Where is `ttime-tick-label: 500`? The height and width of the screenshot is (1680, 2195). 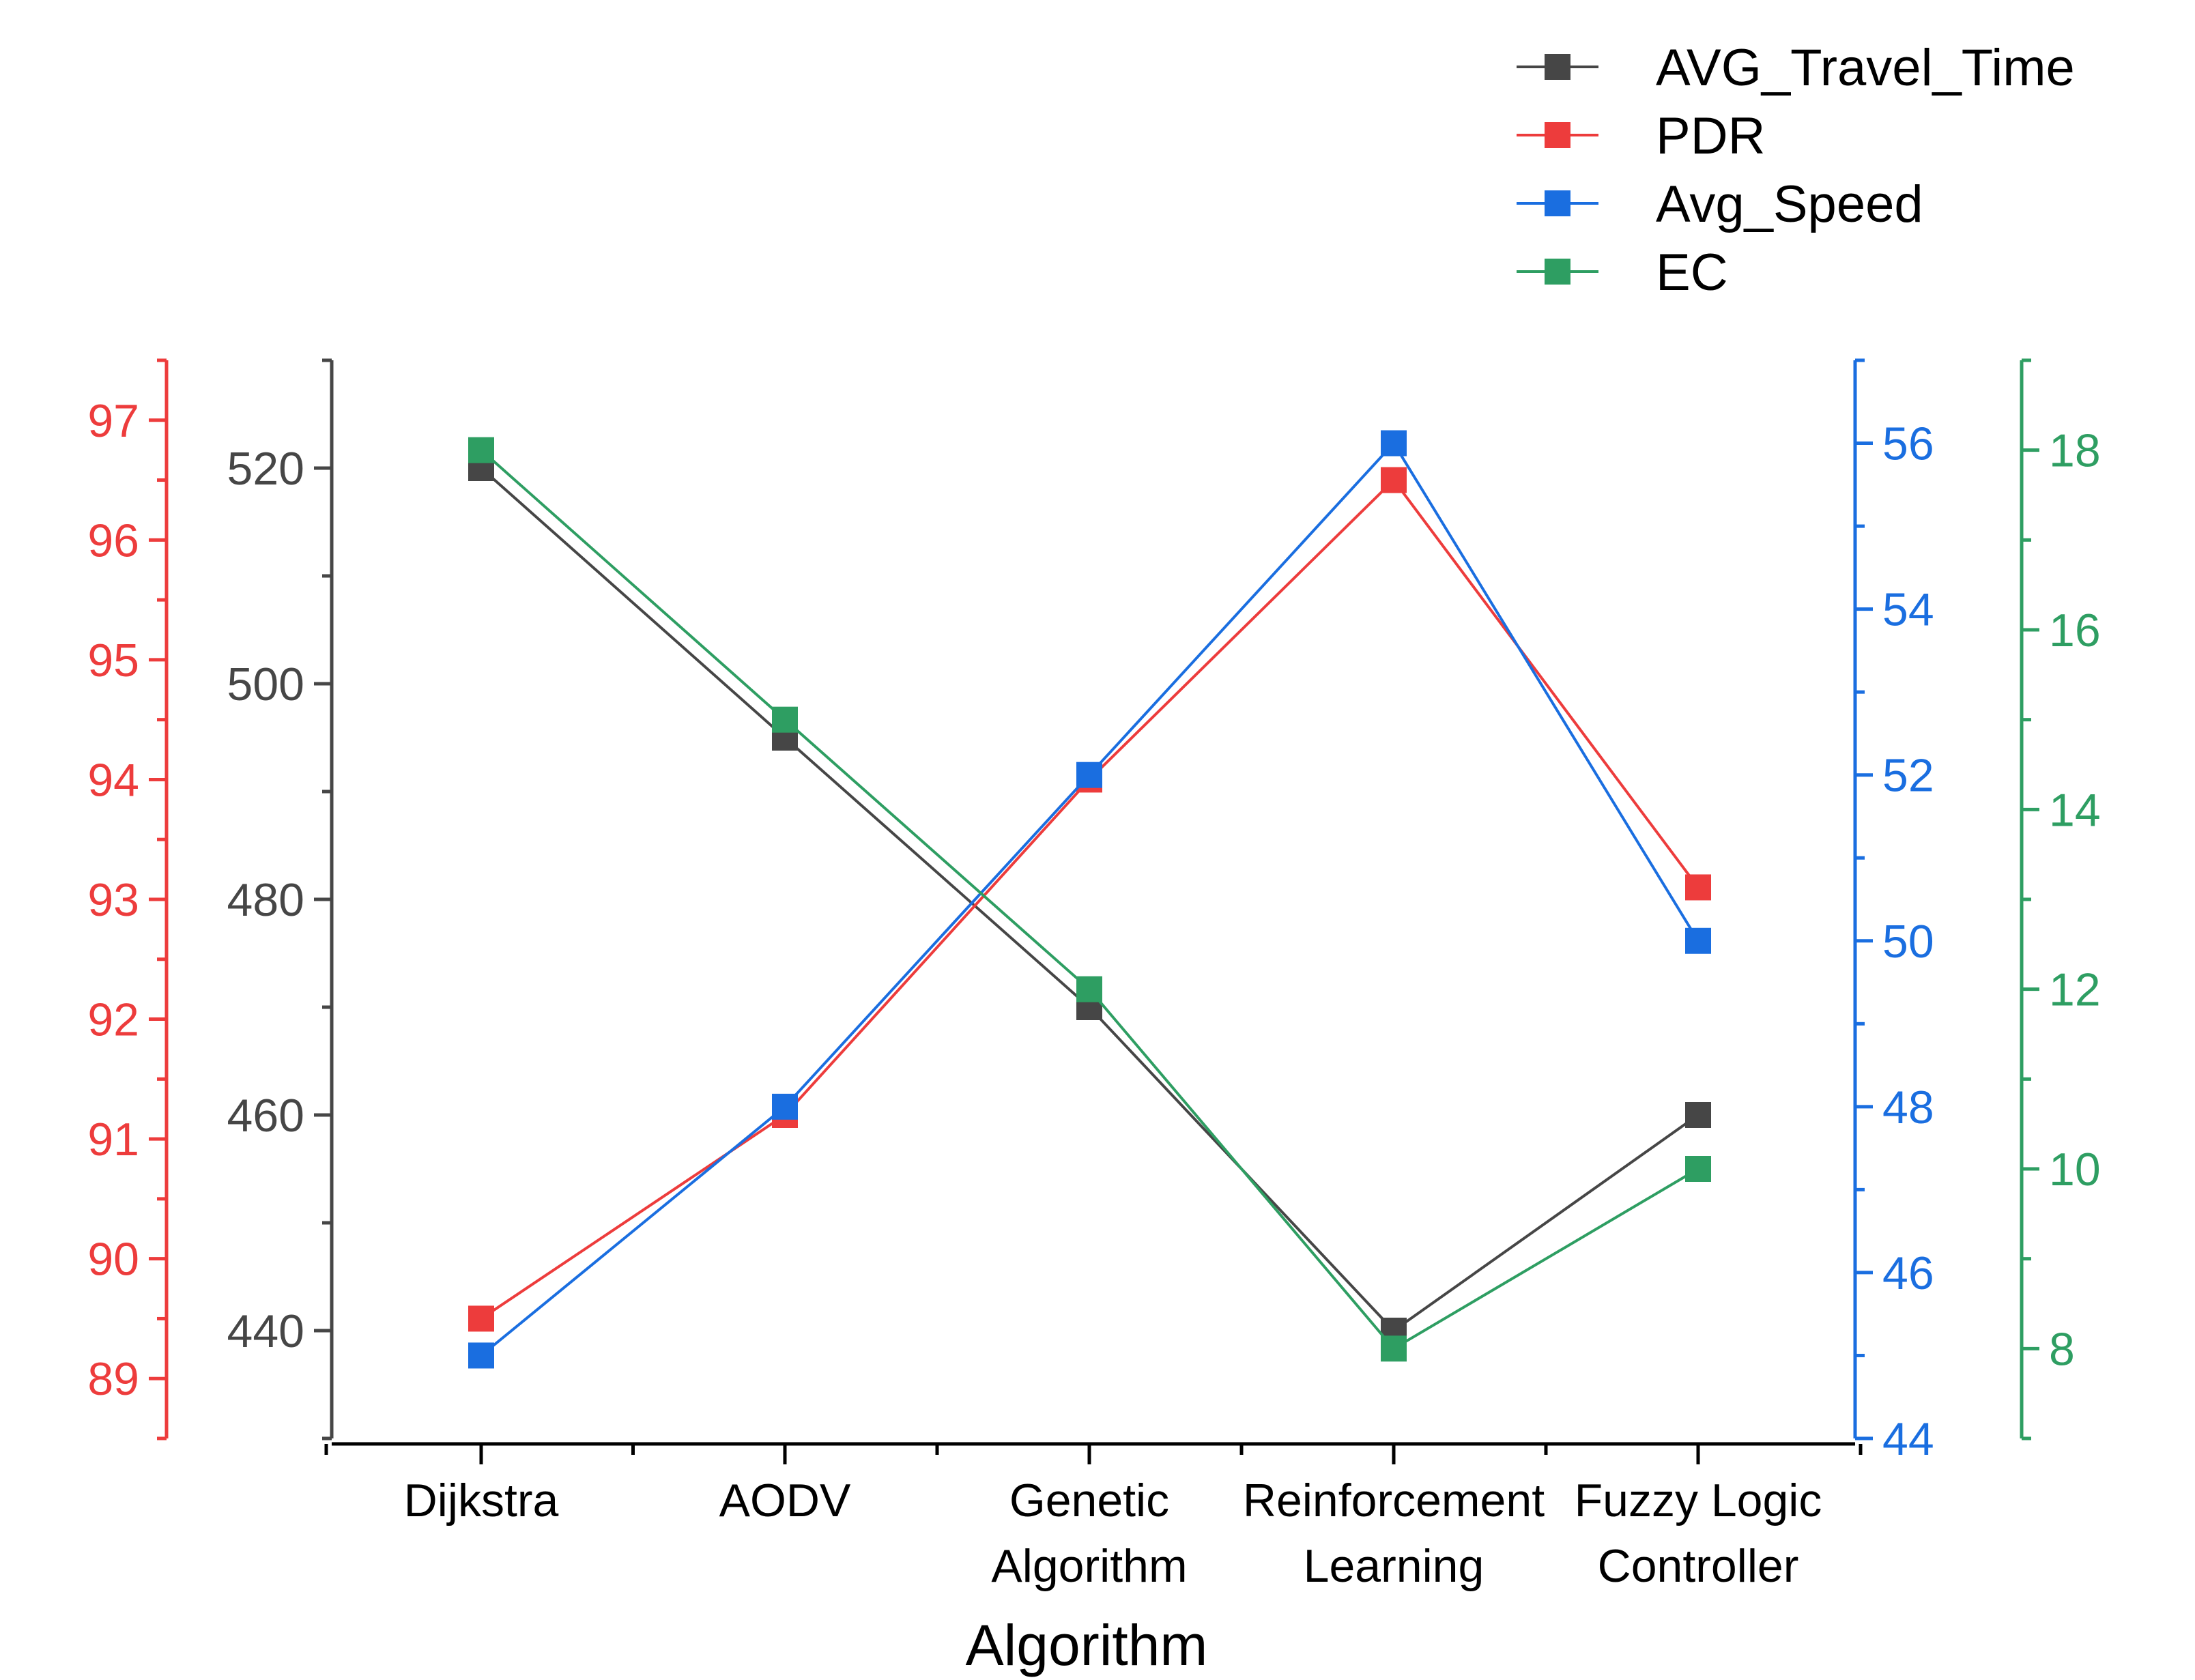 ttime-tick-label: 500 is located at coordinates (265, 684).